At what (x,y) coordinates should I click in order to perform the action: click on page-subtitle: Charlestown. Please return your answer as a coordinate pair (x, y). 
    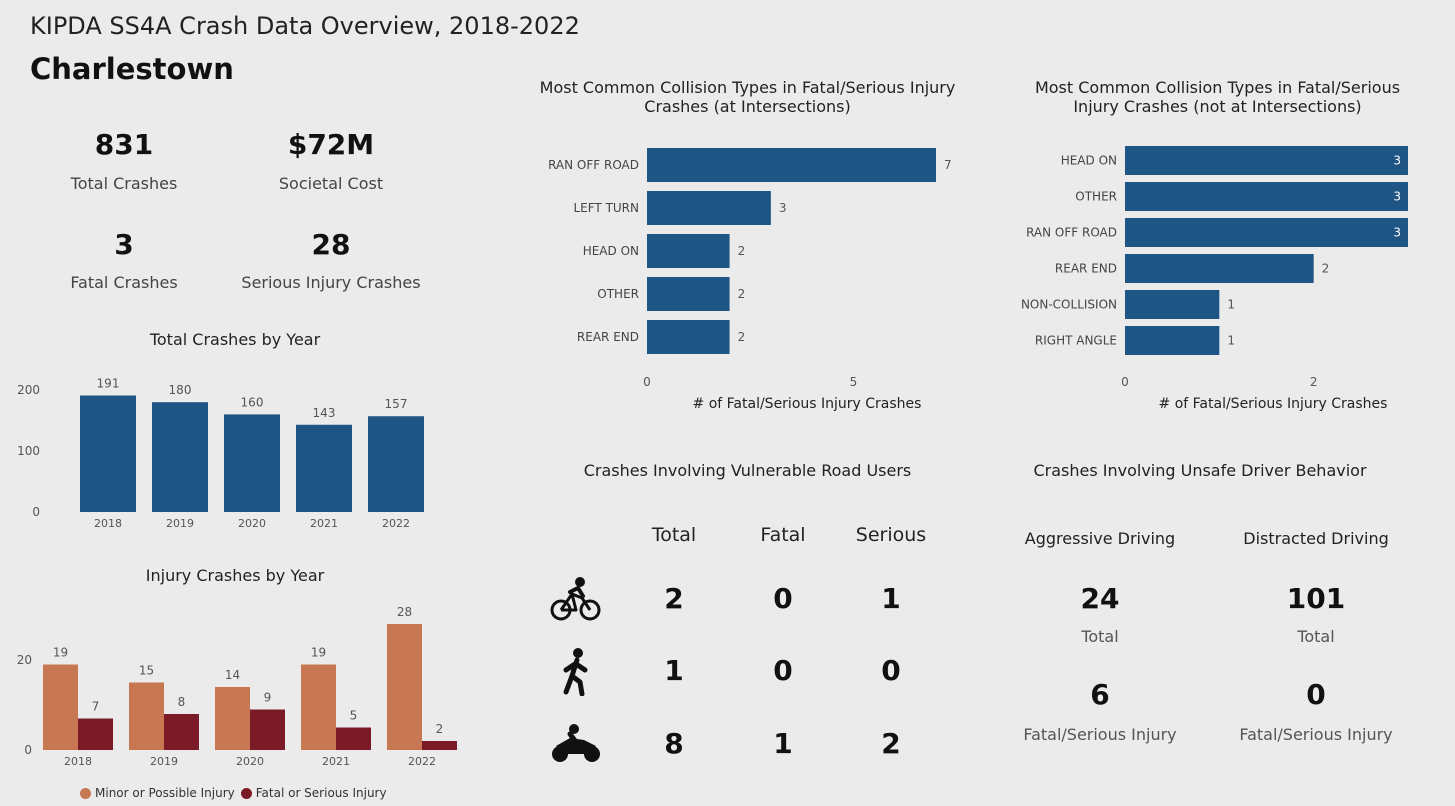
    Looking at the image, I should click on (132, 69).